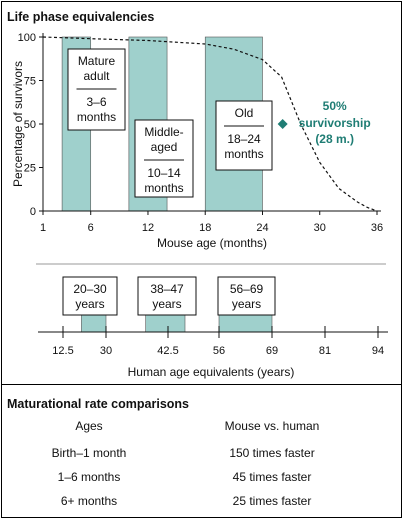 This screenshot has height=521, width=405. I want to click on y-tick-label: 0, so click(33, 212).